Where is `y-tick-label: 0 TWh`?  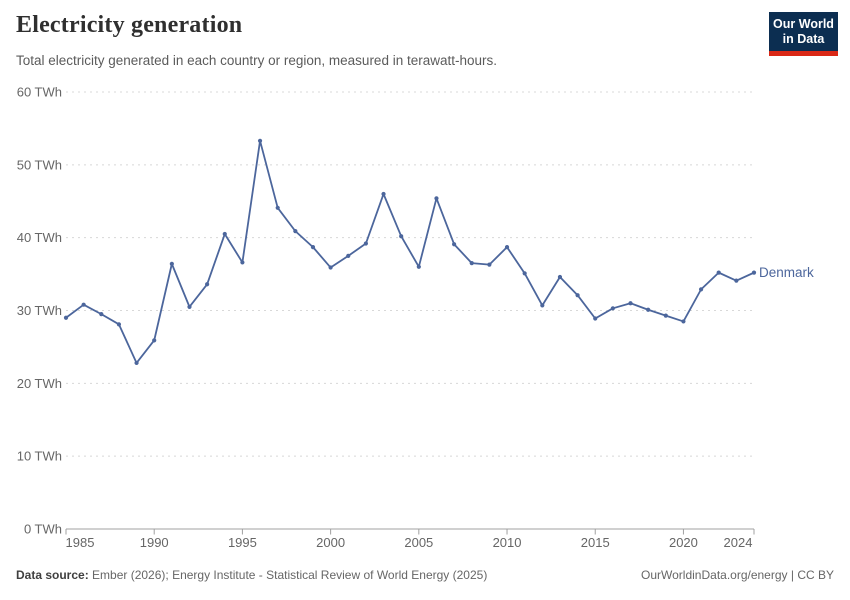
y-tick-label: 0 TWh is located at coordinates (43, 529).